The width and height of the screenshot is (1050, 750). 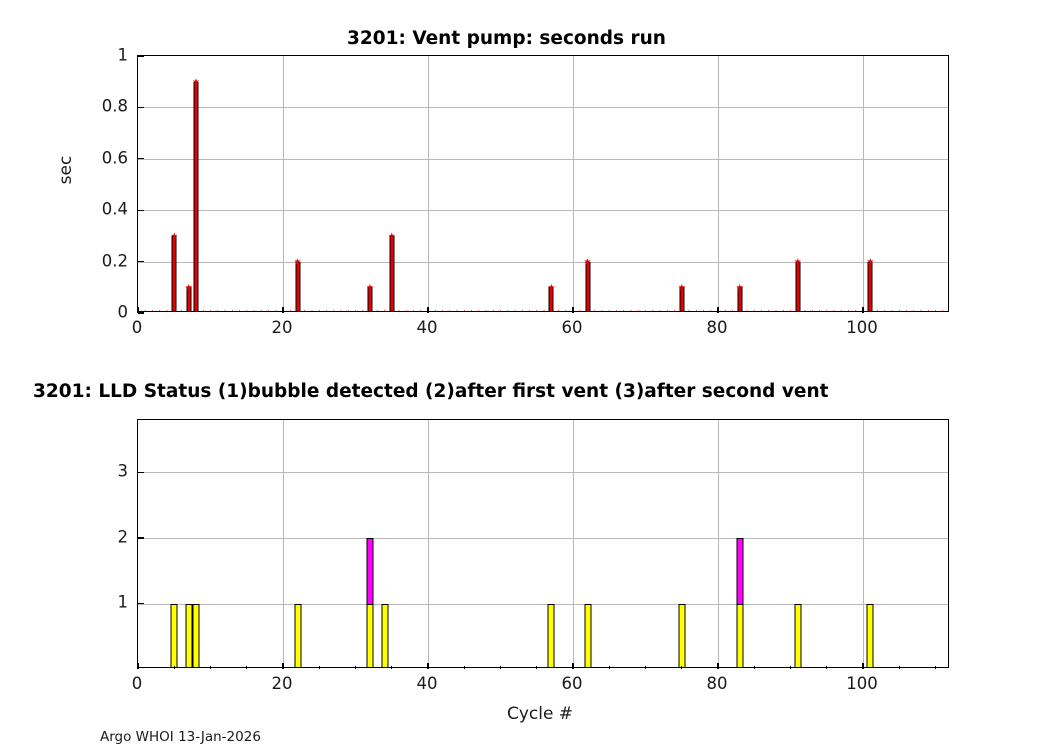 I want to click on lld-status-y-tick-label: 2, so click(x=123, y=537).